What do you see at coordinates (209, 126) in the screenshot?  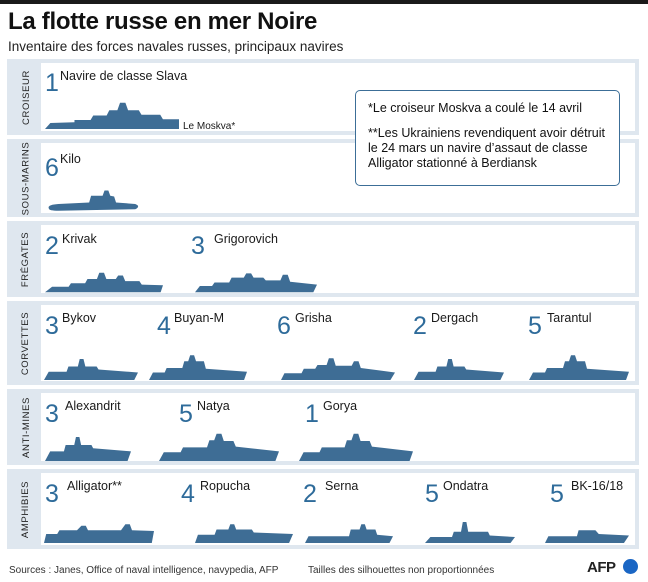 I see `ship-annotation: Le Moskva*` at bounding box center [209, 126].